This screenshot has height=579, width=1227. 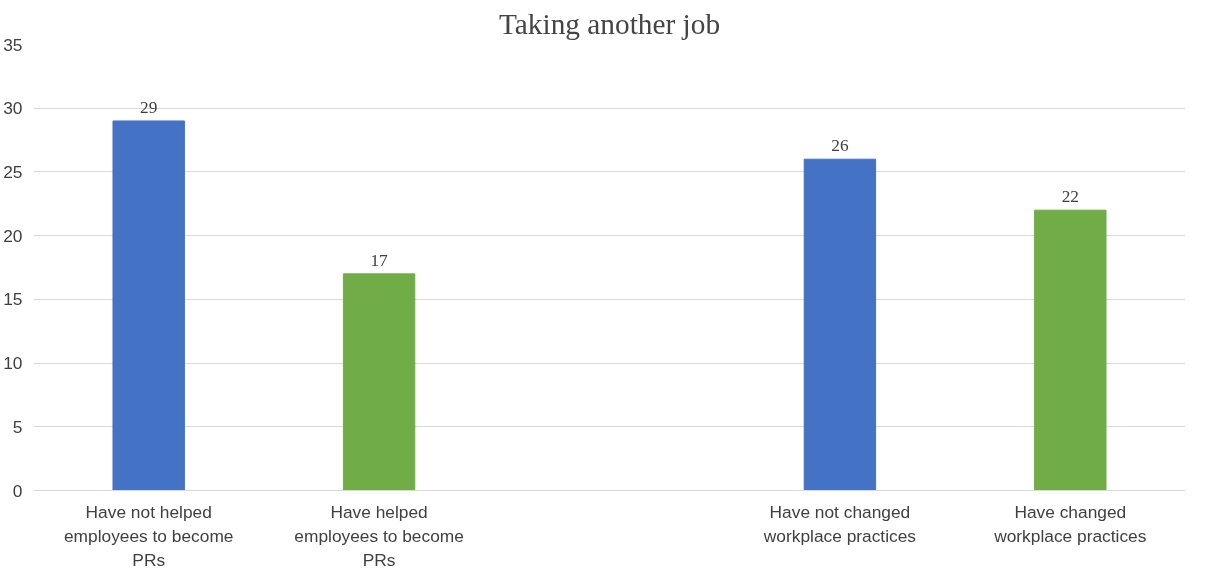 I want to click on x-tick-label: Have helped employees to become PRs, so click(x=379, y=535).